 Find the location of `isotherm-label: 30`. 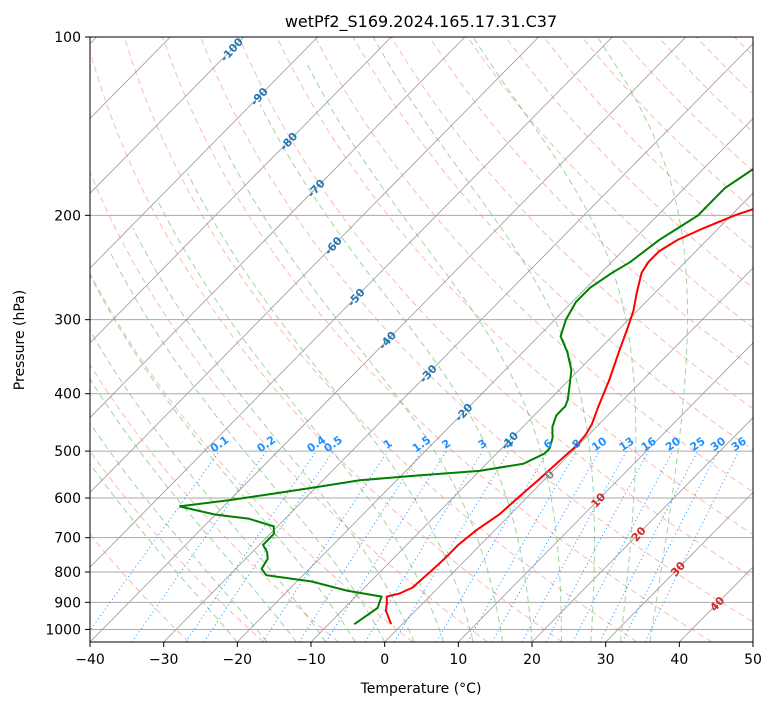

isotherm-label: 30 is located at coordinates (678, 569).